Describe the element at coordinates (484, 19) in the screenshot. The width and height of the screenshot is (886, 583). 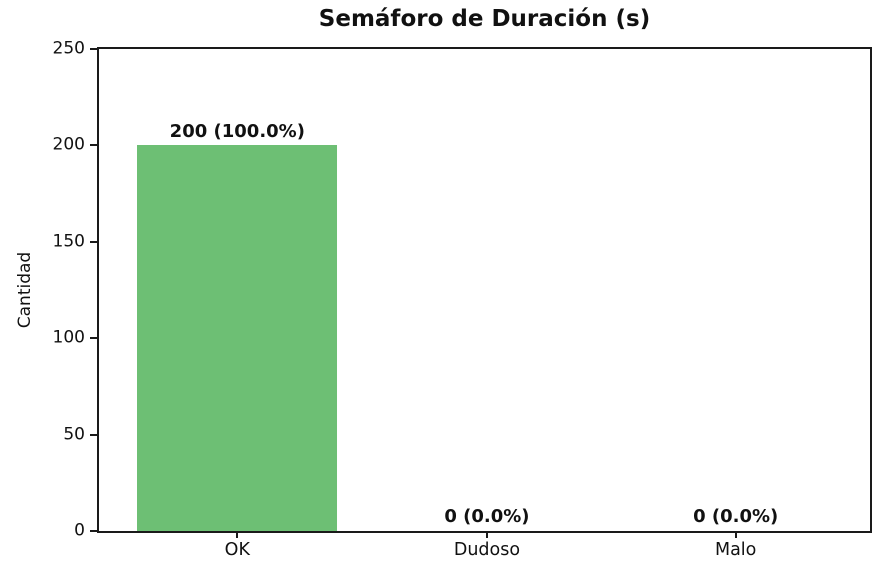
I see `chart-title: Semáforo de Duración (s)` at that location.